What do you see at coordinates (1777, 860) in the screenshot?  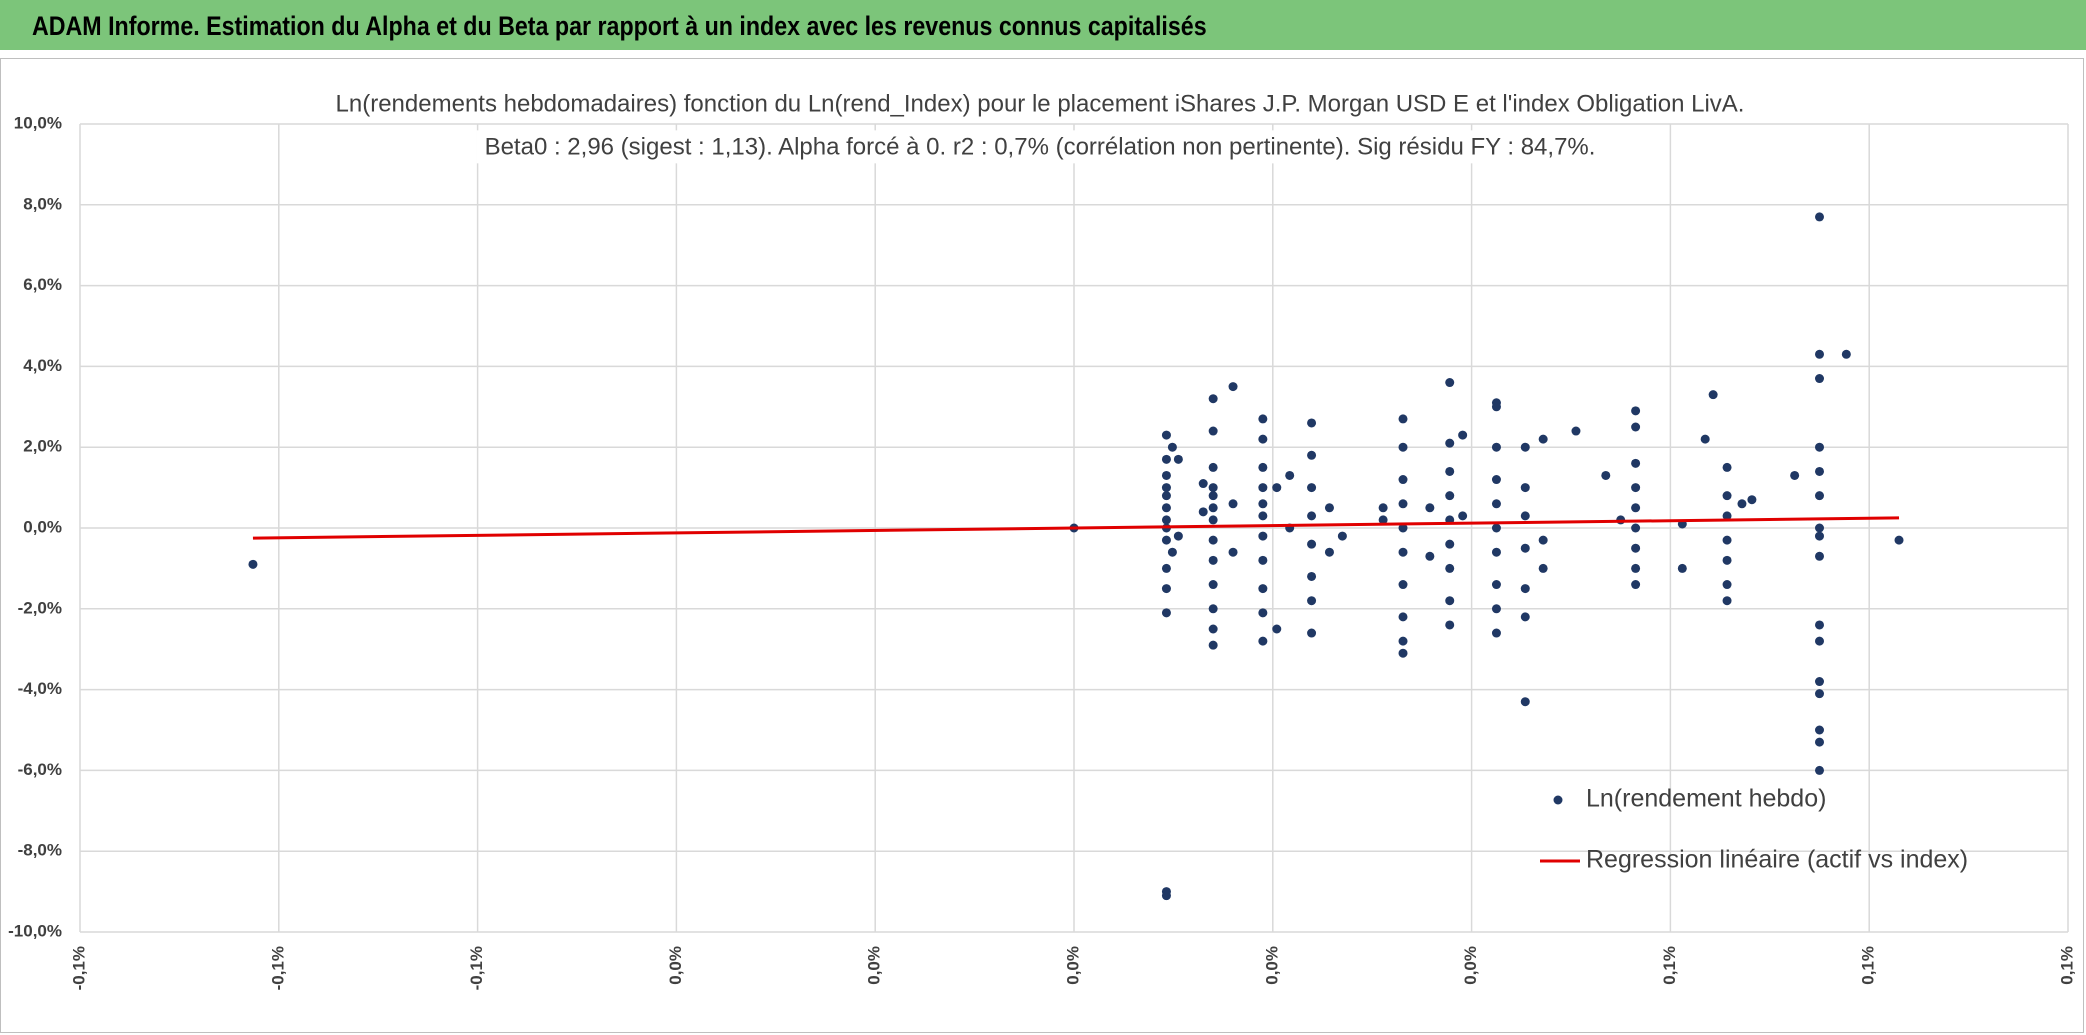 I see `legend-label: Regression linéaire (actif vs index)` at bounding box center [1777, 860].